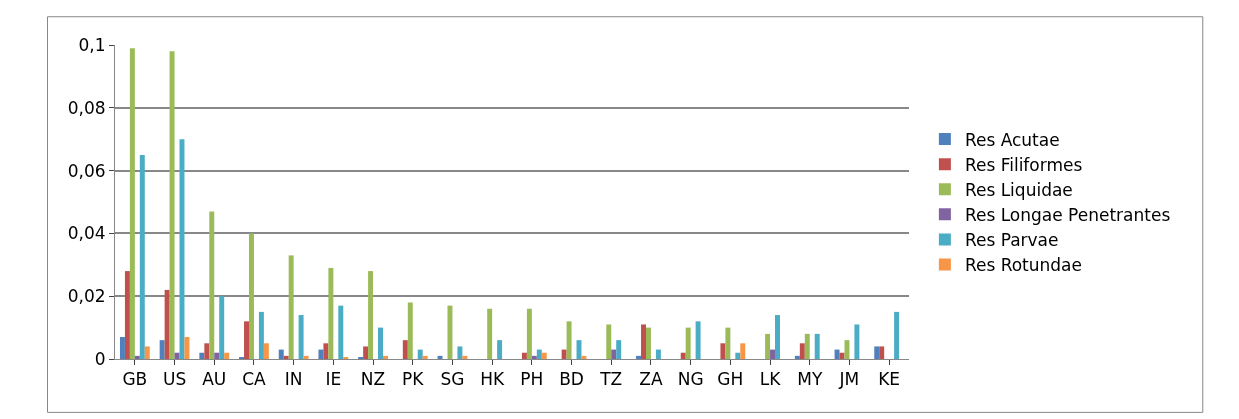 The image size is (1239, 419). What do you see at coordinates (1012, 139) in the screenshot?
I see `legend-label: Res Acutae` at bounding box center [1012, 139].